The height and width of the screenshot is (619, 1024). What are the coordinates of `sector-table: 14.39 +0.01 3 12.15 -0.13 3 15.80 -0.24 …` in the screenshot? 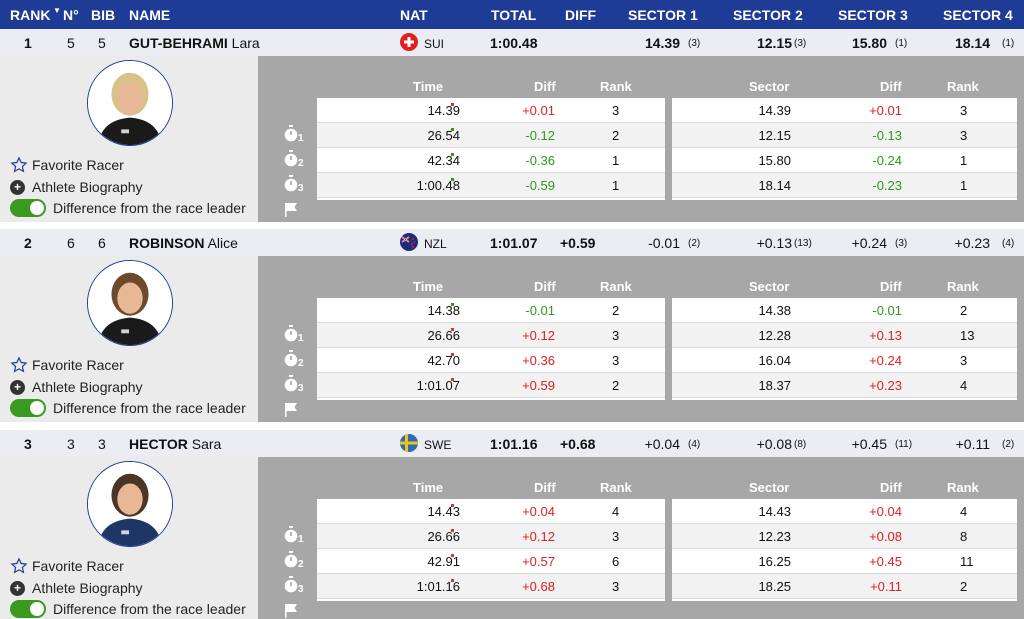 It's located at (844, 149).